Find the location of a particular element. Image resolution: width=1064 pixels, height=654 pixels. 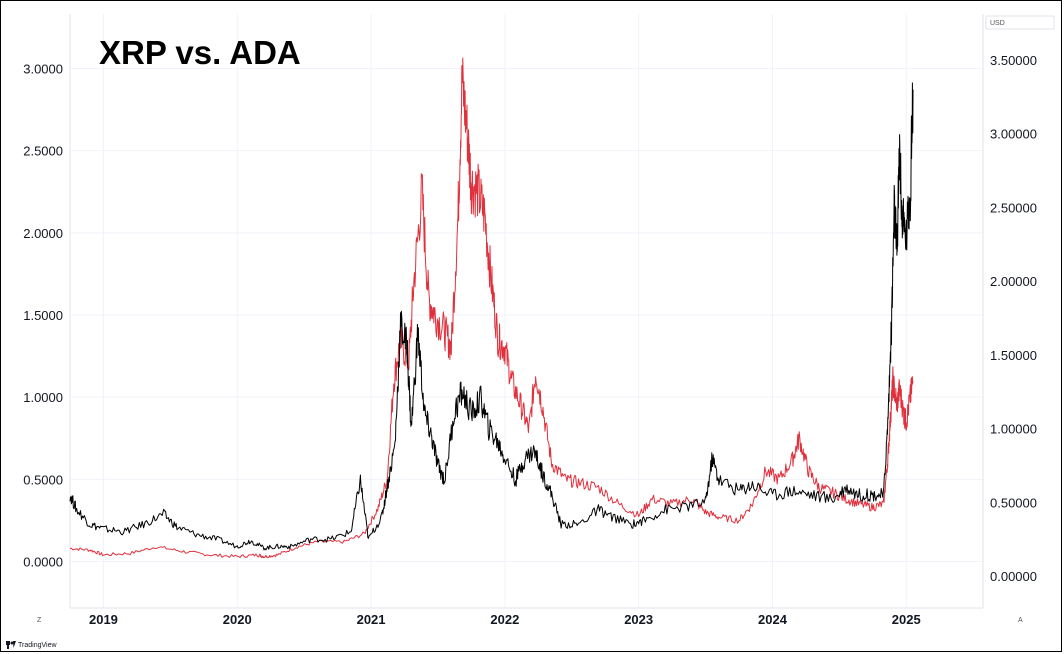

right-tick-label: 2.50000 is located at coordinates (1013, 207).